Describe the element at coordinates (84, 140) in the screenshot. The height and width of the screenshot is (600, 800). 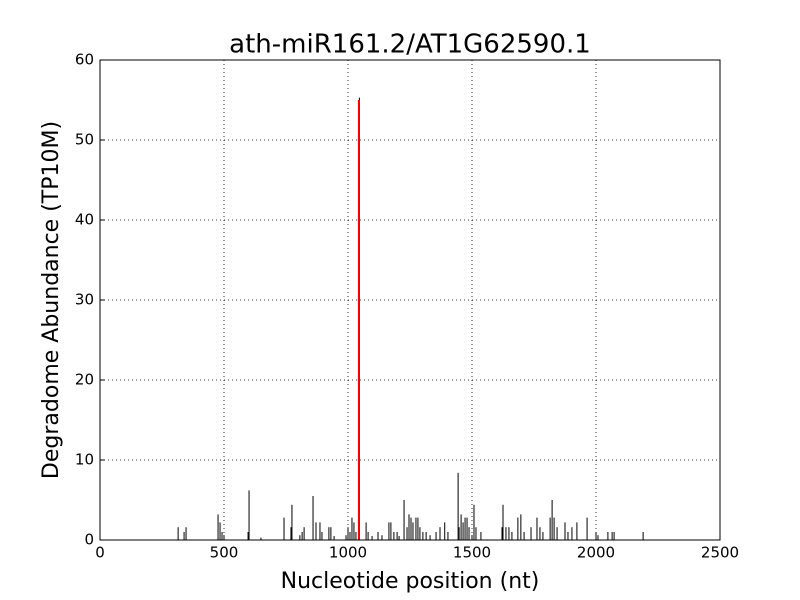
I see `y-tick-label: 50` at that location.